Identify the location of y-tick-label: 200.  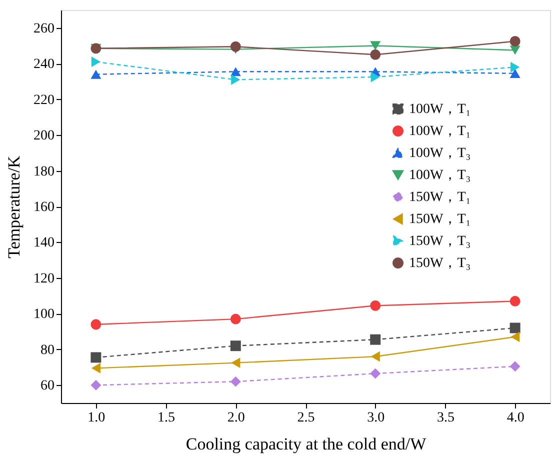
(44, 136).